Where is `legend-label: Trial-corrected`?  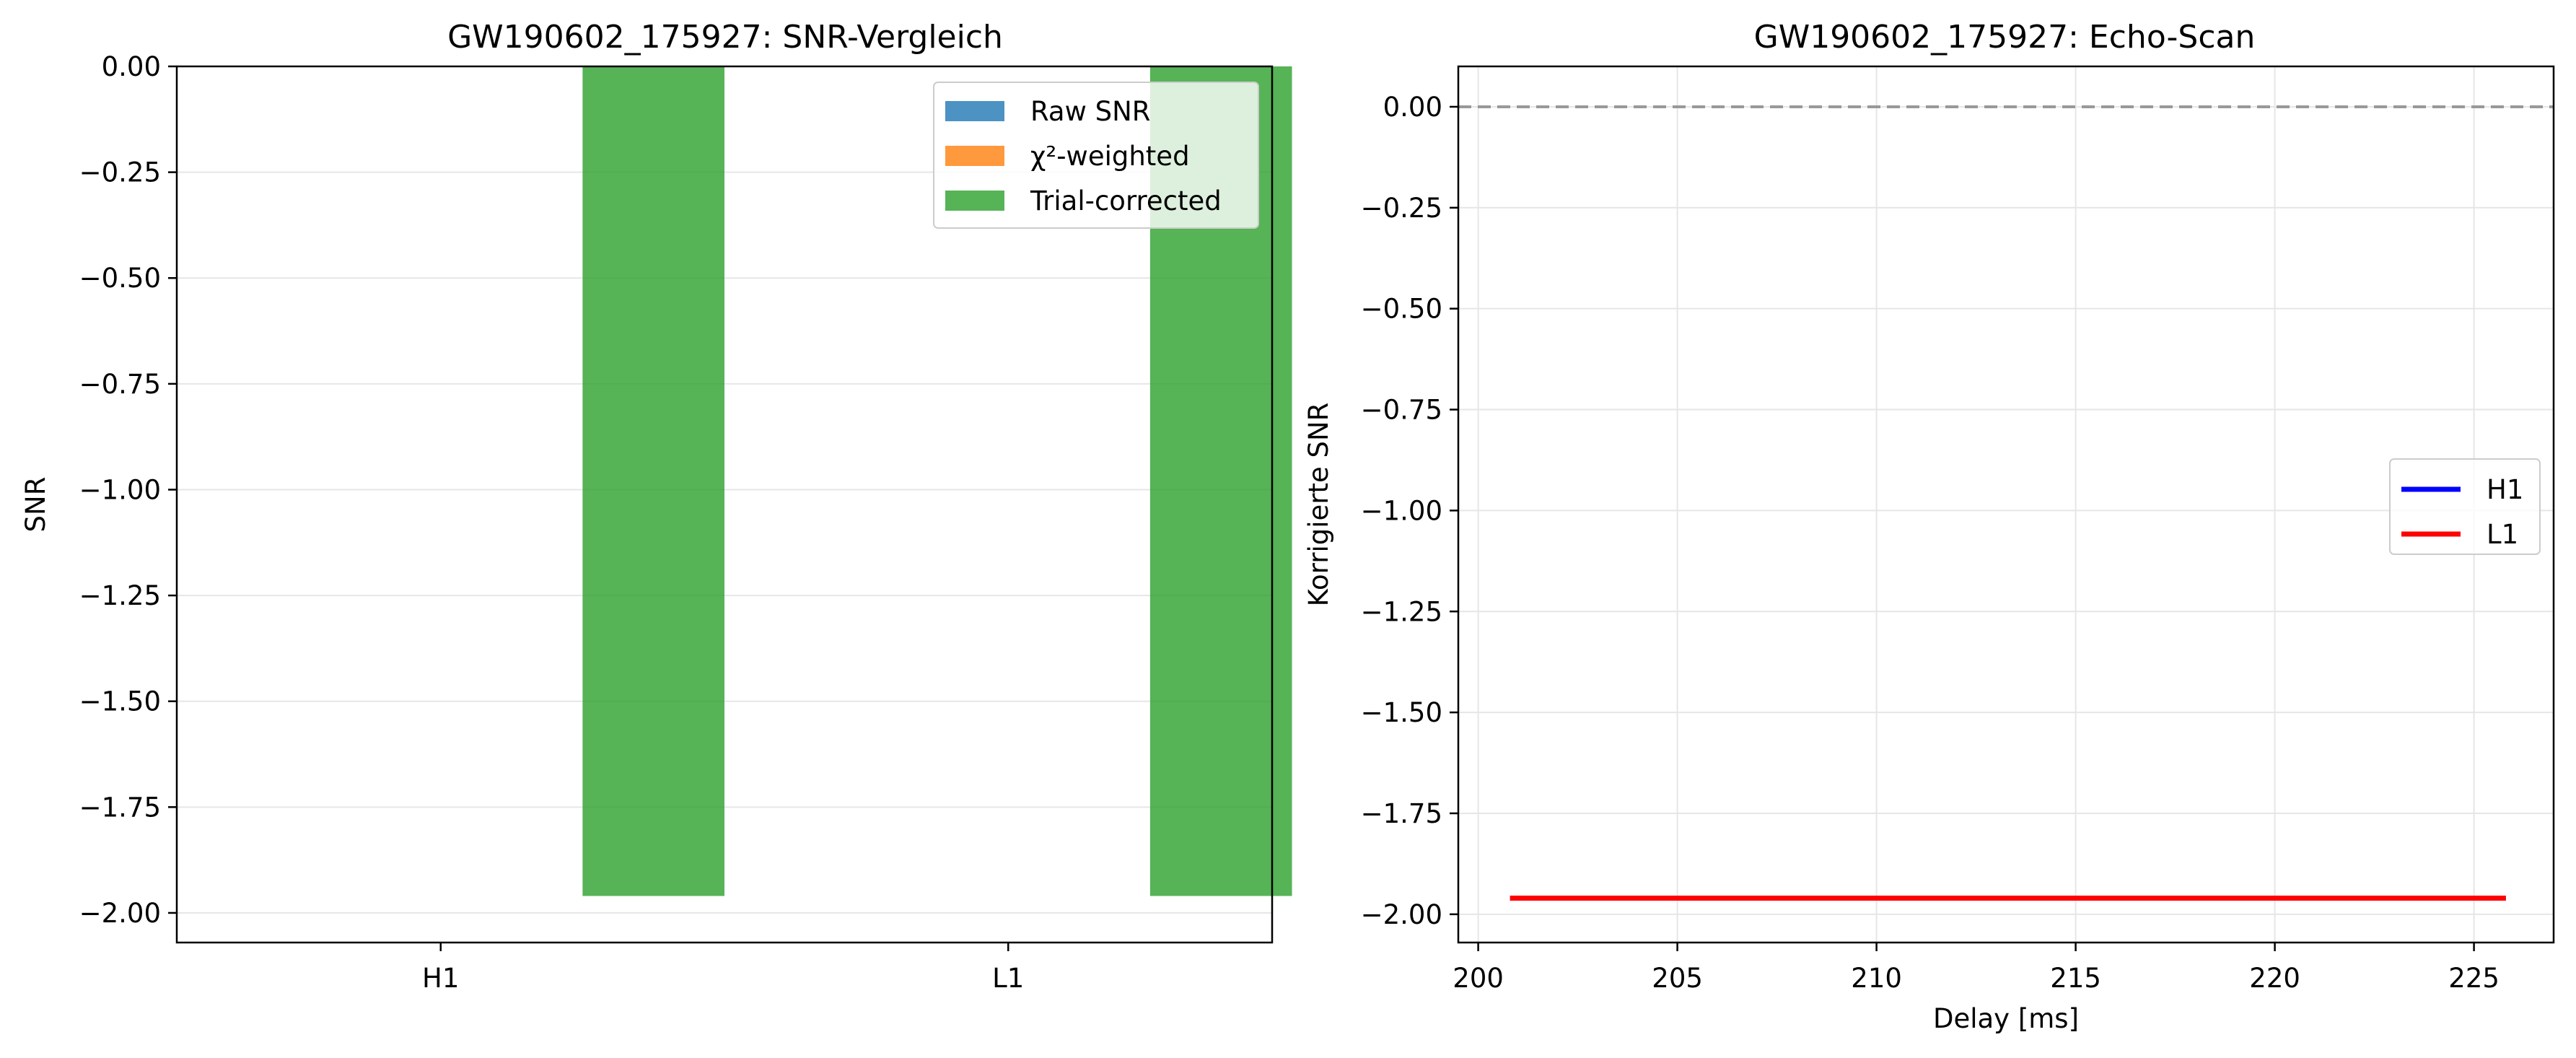
legend-label: Trial-corrected is located at coordinates (1126, 201).